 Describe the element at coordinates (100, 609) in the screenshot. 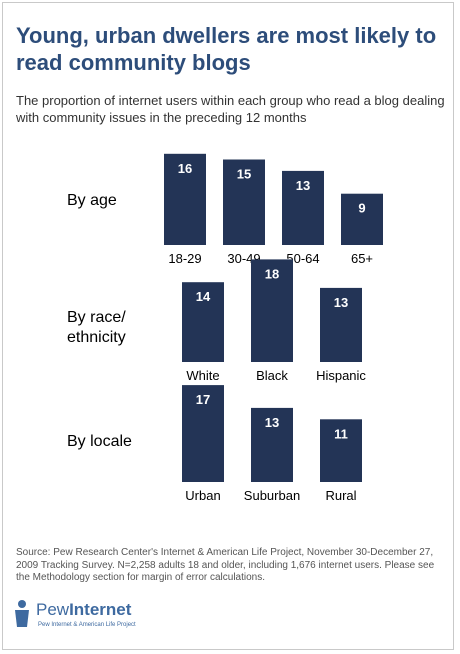

I see `logo-word-bold: Internet` at that location.